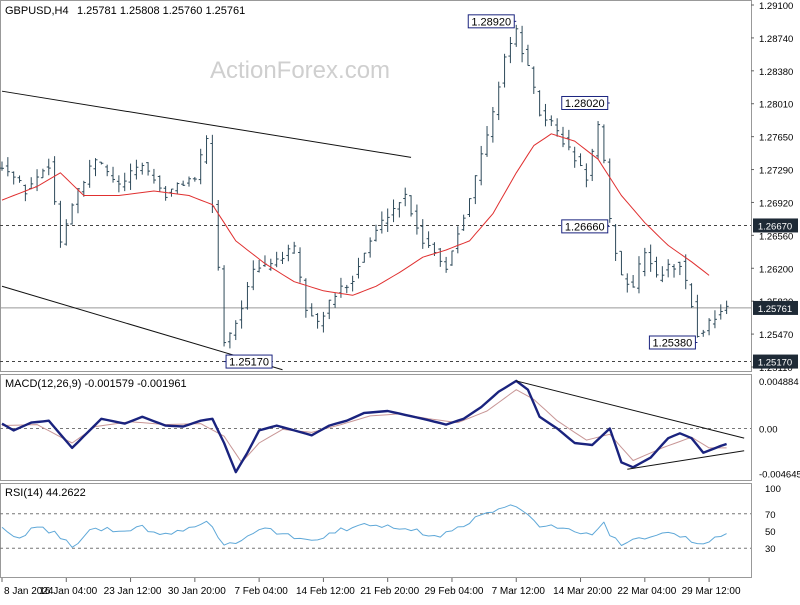  Describe the element at coordinates (776, 203) in the screenshot. I see `price-tick-label: 1.26920` at that location.